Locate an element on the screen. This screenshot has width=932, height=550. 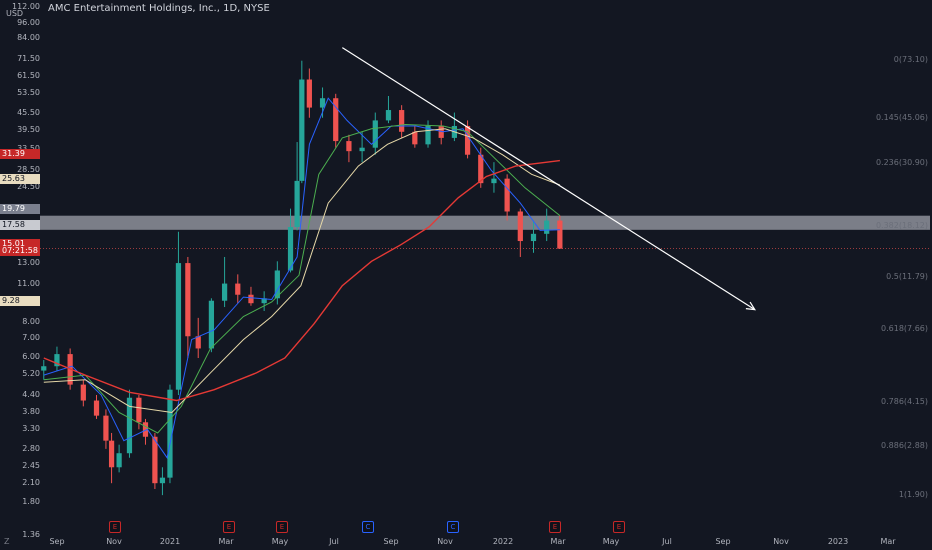
price-tick-label: 7.00 is located at coordinates (31, 337).